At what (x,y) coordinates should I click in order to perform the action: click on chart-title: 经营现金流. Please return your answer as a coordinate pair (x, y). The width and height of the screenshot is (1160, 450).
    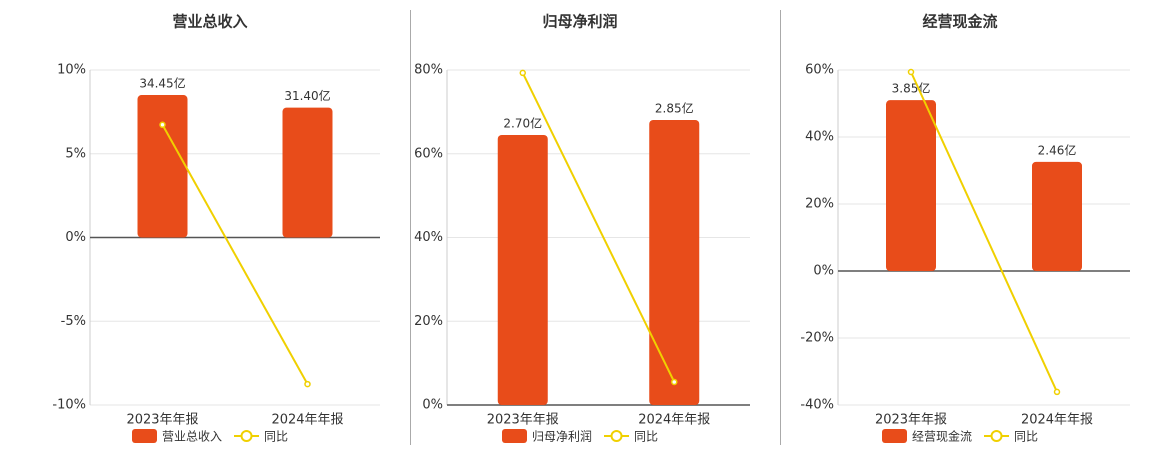
    Looking at the image, I should click on (959, 22).